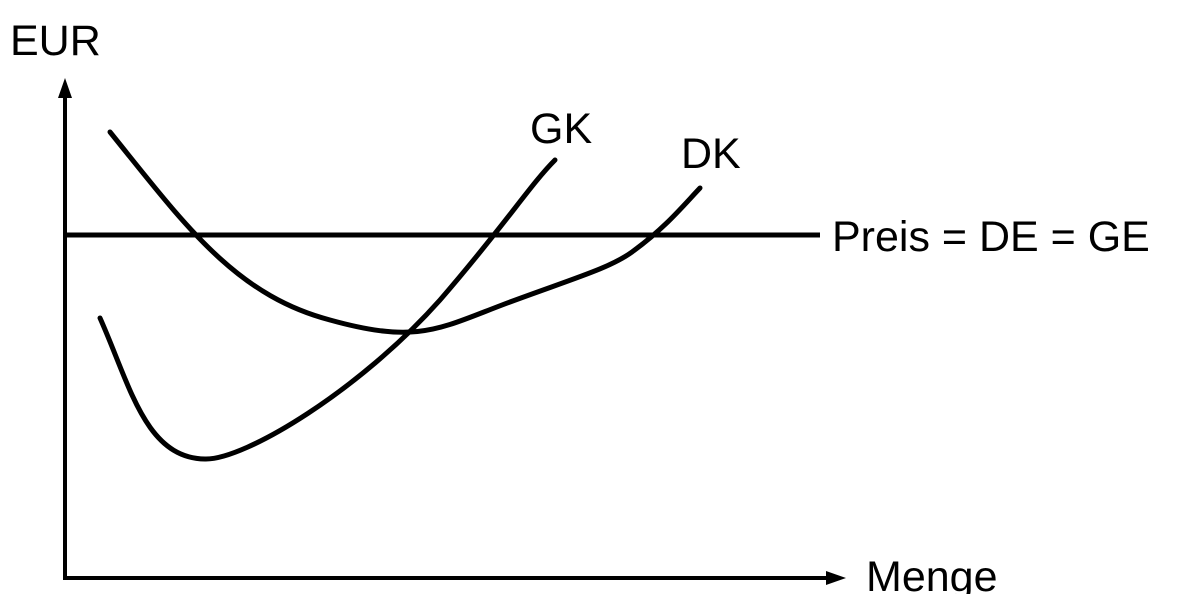 The width and height of the screenshot is (1200, 594). Describe the element at coordinates (55, 41) in the screenshot. I see `y-axis-label: EUR` at that location.